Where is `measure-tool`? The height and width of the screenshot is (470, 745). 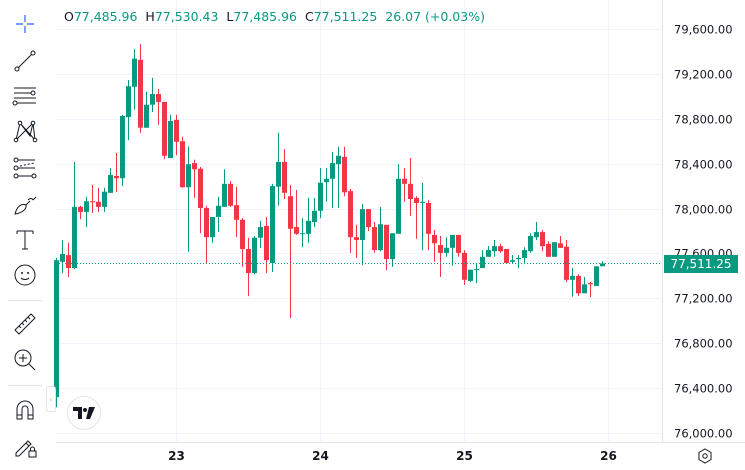 measure-tool is located at coordinates (25, 324).